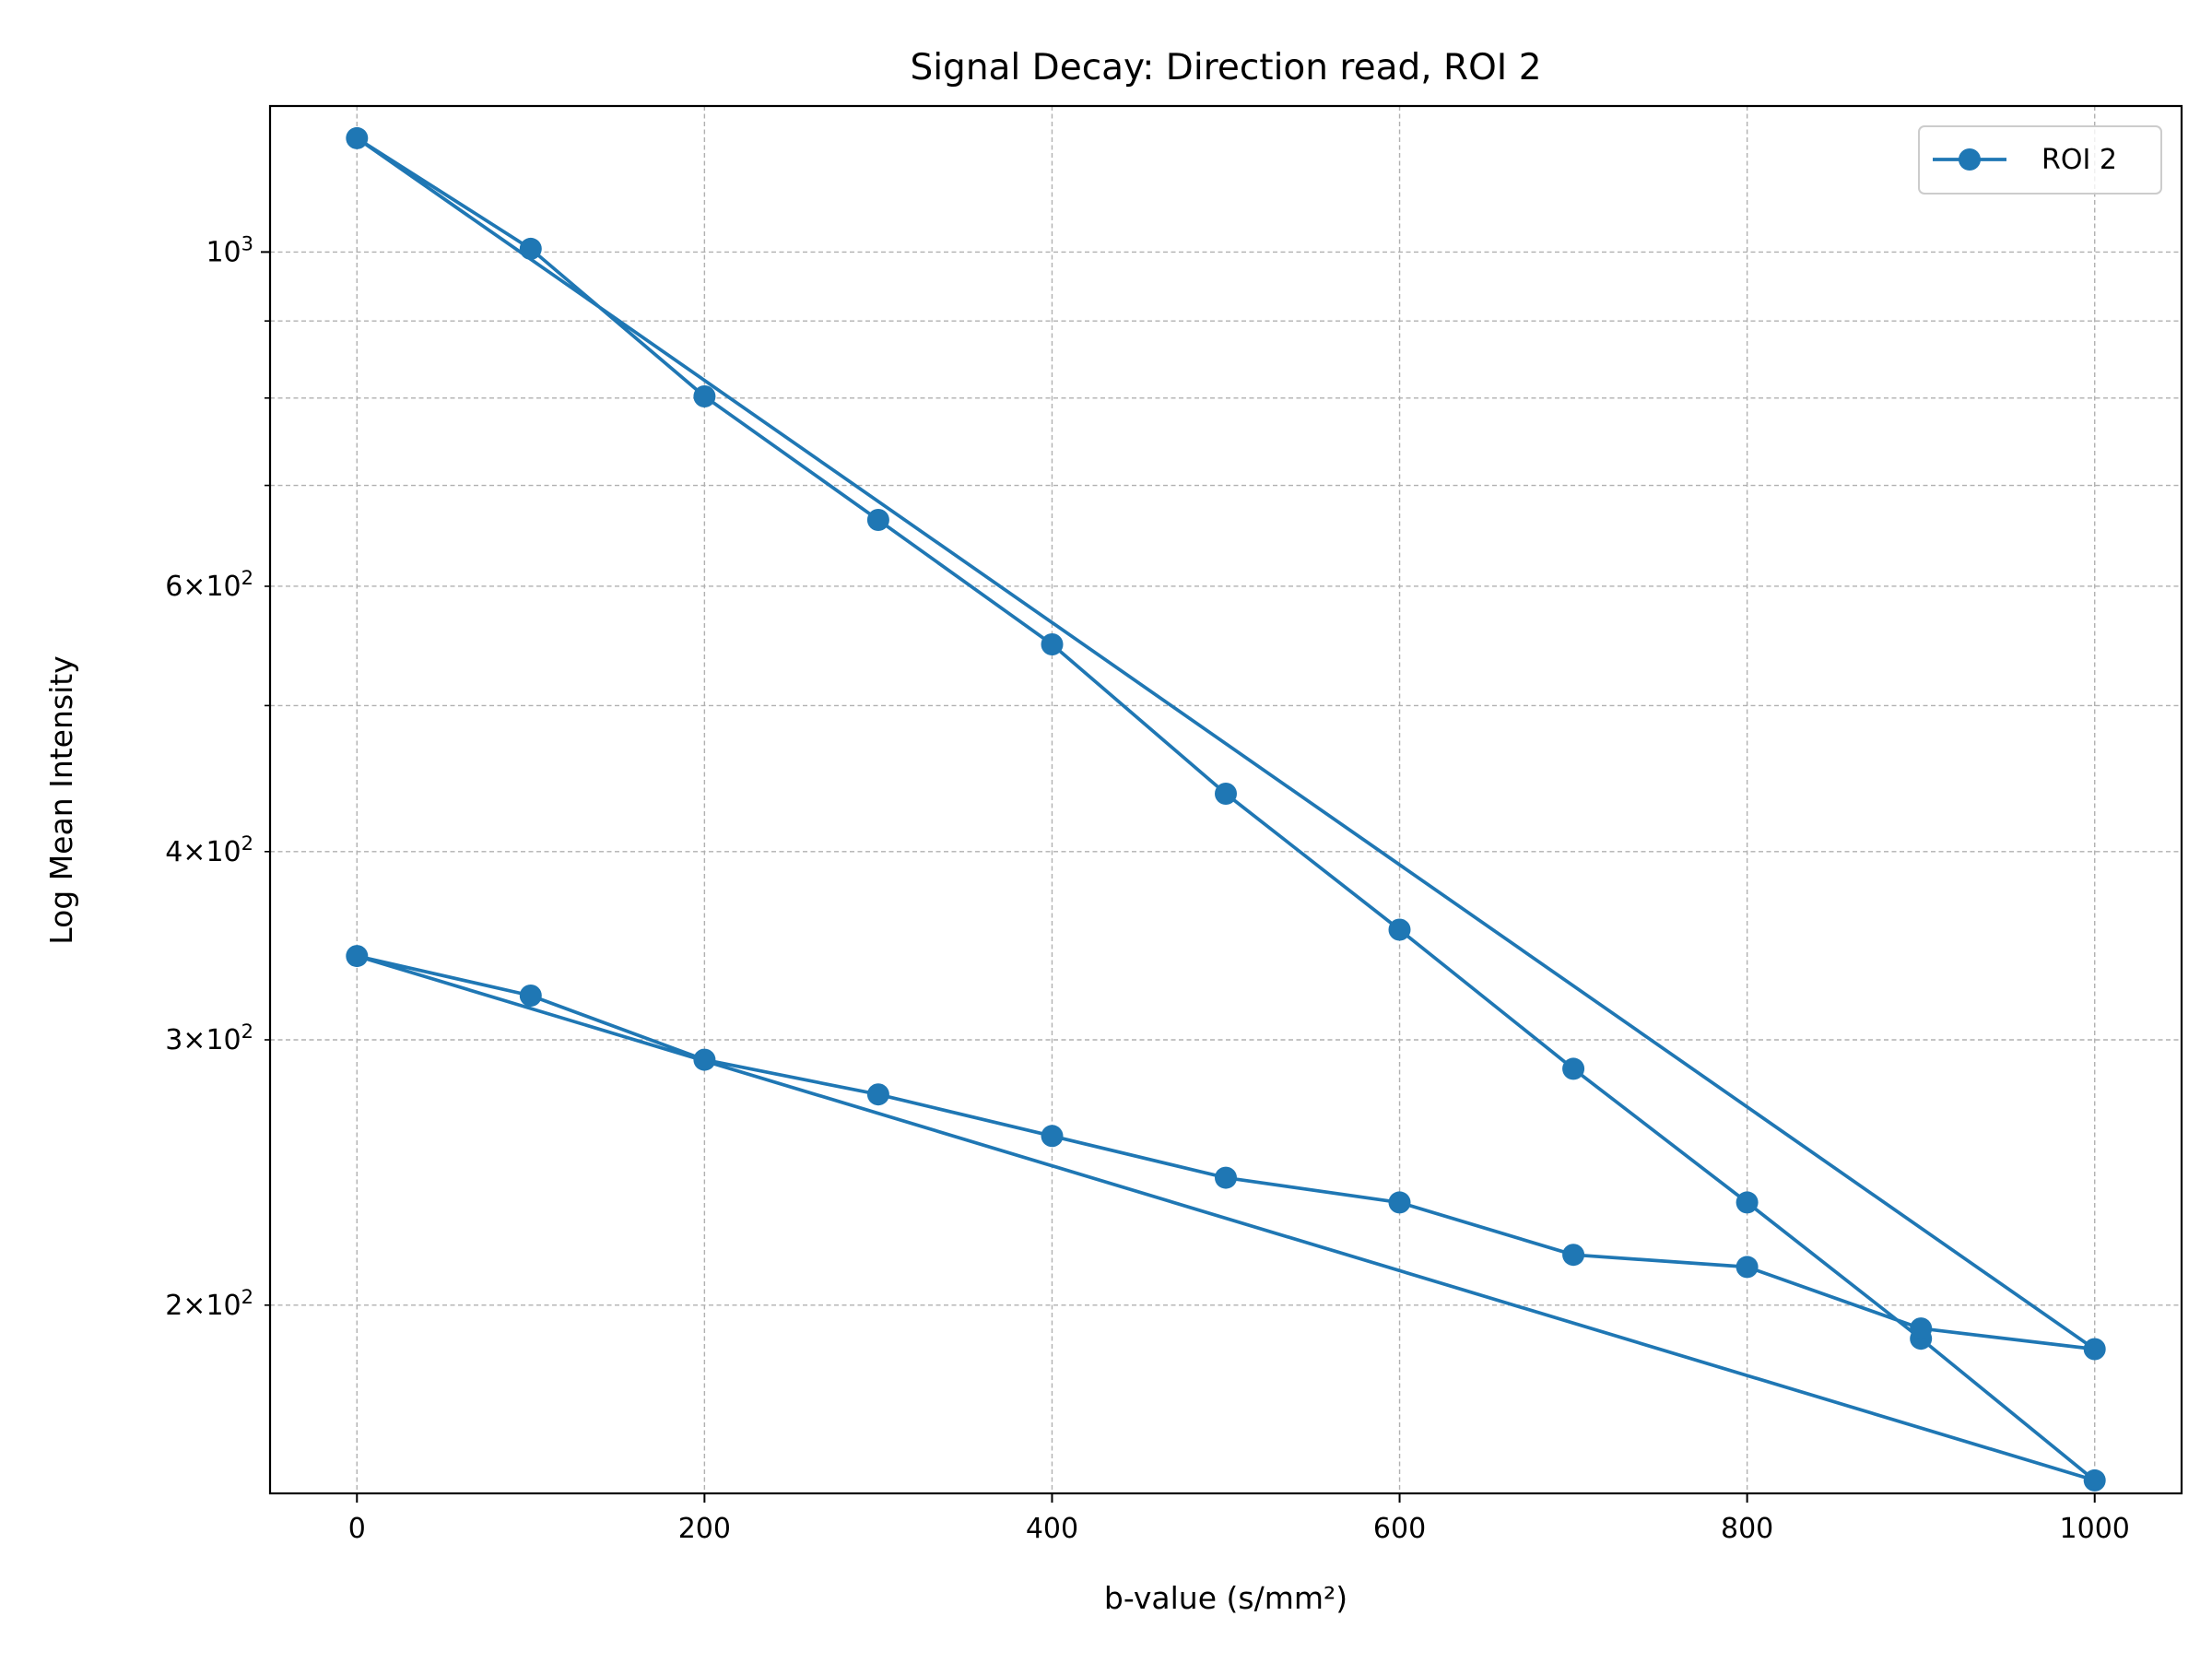 Image resolution: width=2212 pixels, height=1663 pixels. Describe the element at coordinates (1225, 1598) in the screenshot. I see `x-axis-label: b-value (s/mm²)` at that location.